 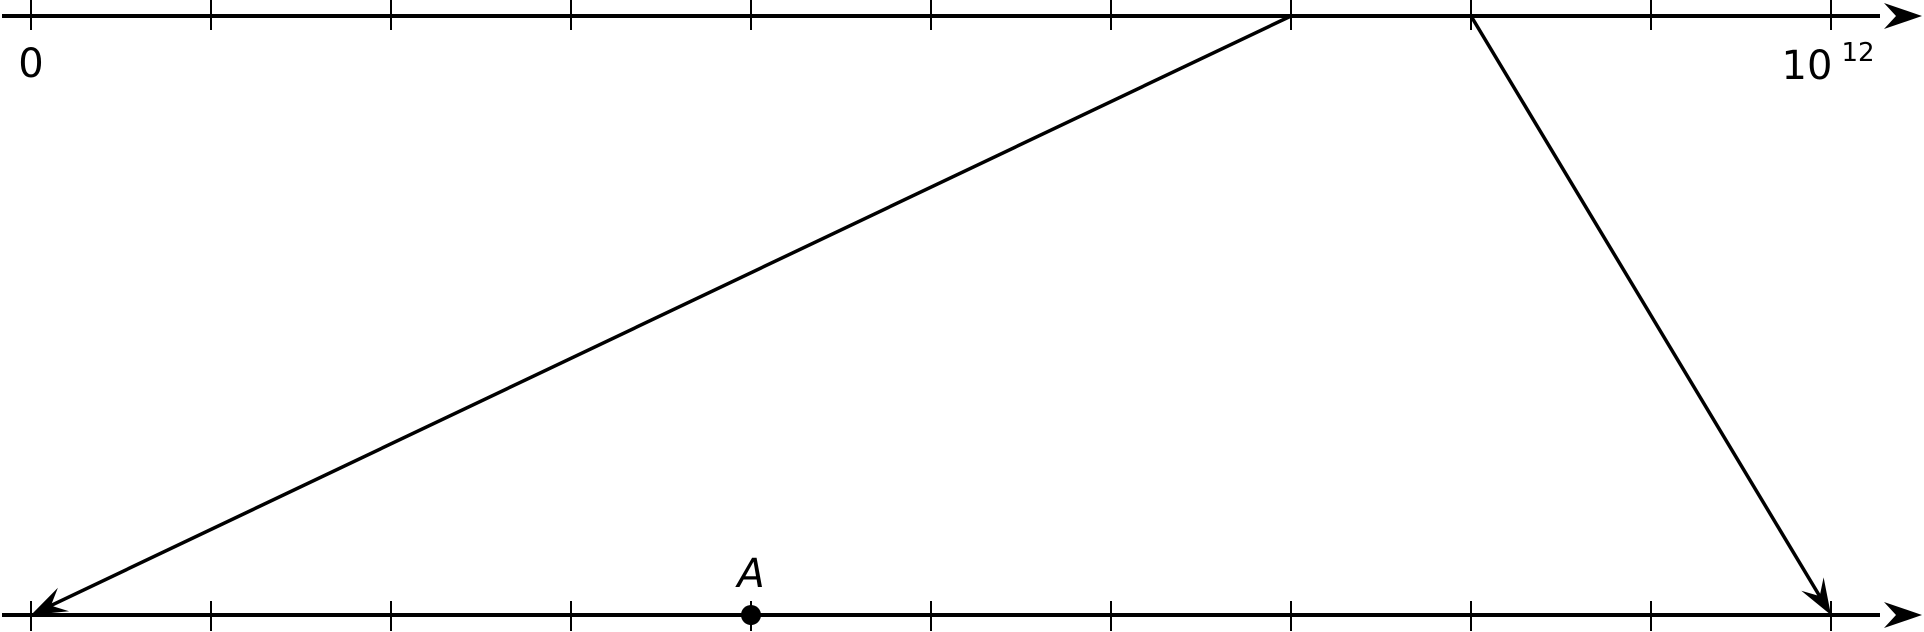 What do you see at coordinates (30, 64) in the screenshot?
I see `top-start-label: 0` at bounding box center [30, 64].